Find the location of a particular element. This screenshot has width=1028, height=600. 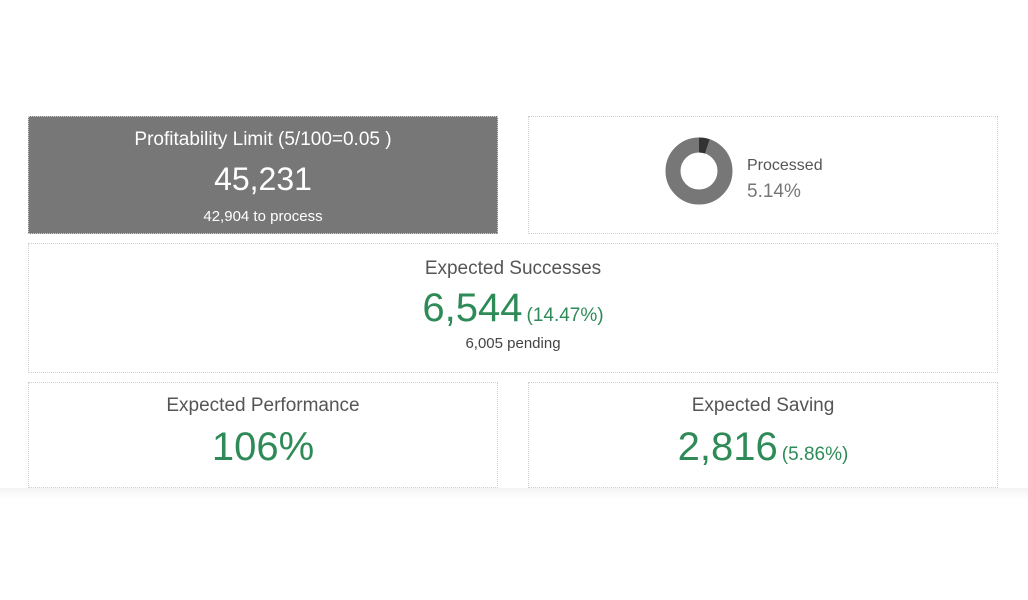

profitability-limit-title: Profitability Limit (5/100=0.05 ) is located at coordinates (263, 139).